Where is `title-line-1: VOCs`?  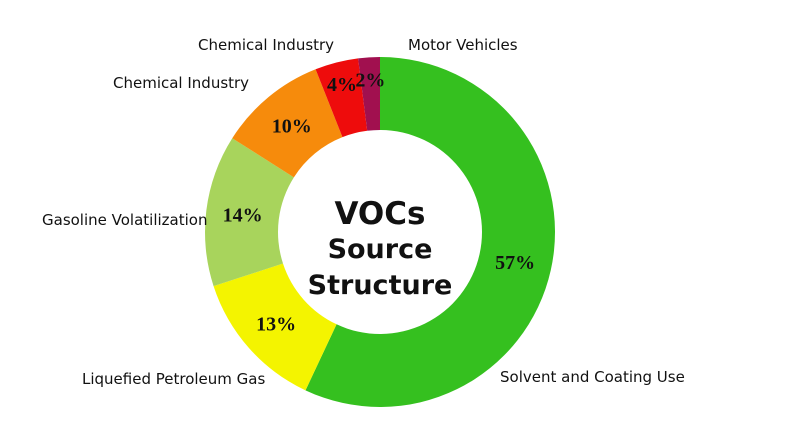 title-line-1: VOCs is located at coordinates (380, 214).